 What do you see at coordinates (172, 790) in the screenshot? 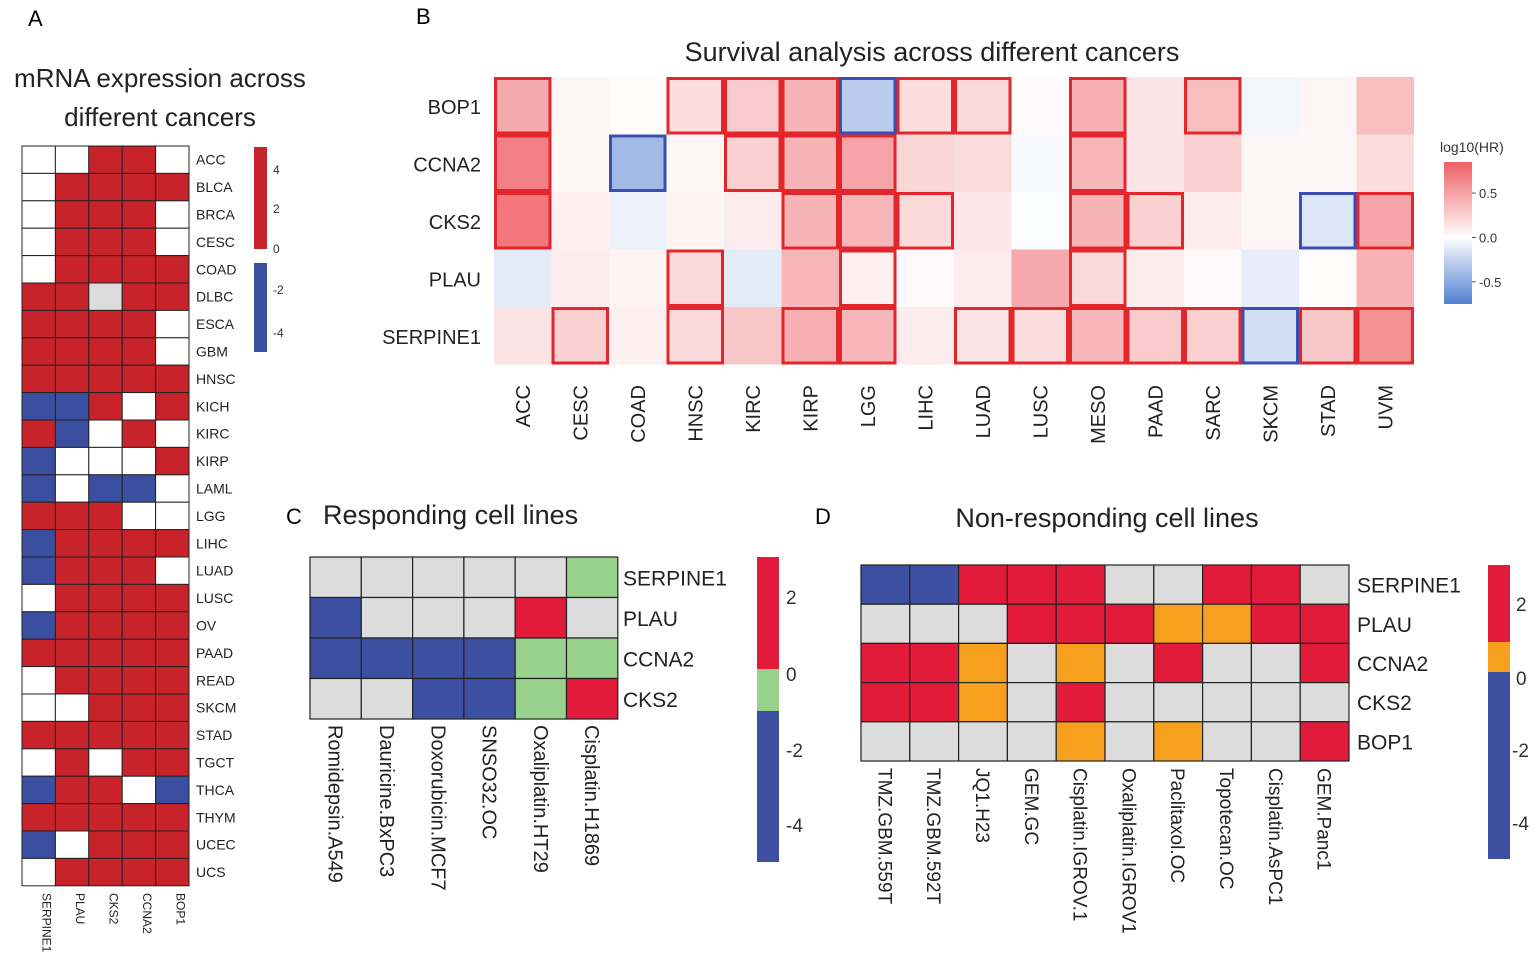
I see `cell-a-thca-bop1` at bounding box center [172, 790].